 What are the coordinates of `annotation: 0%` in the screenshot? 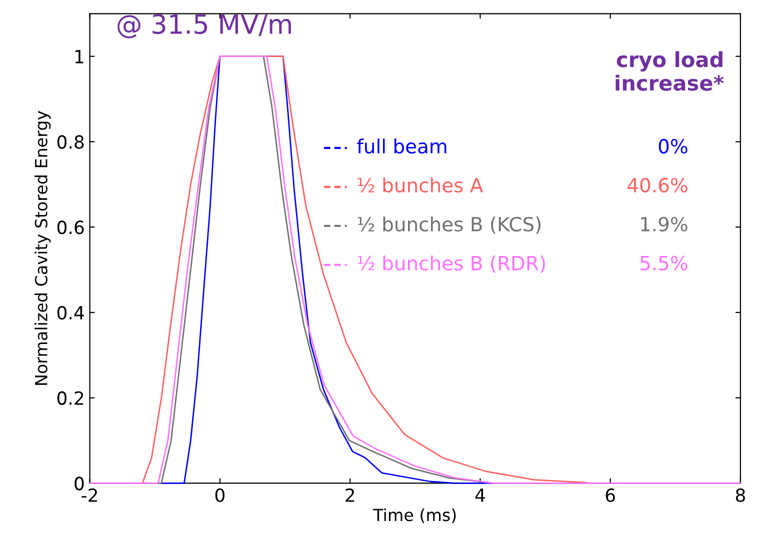 It's located at (673, 146).